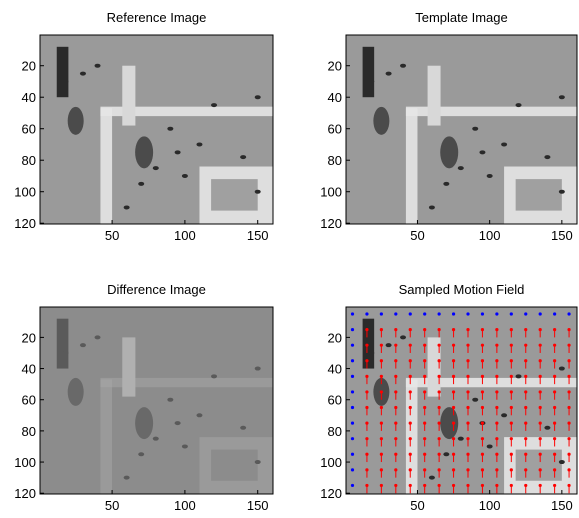  Describe the element at coordinates (331, 223) in the screenshot. I see `y-tick-label: 120` at that location.